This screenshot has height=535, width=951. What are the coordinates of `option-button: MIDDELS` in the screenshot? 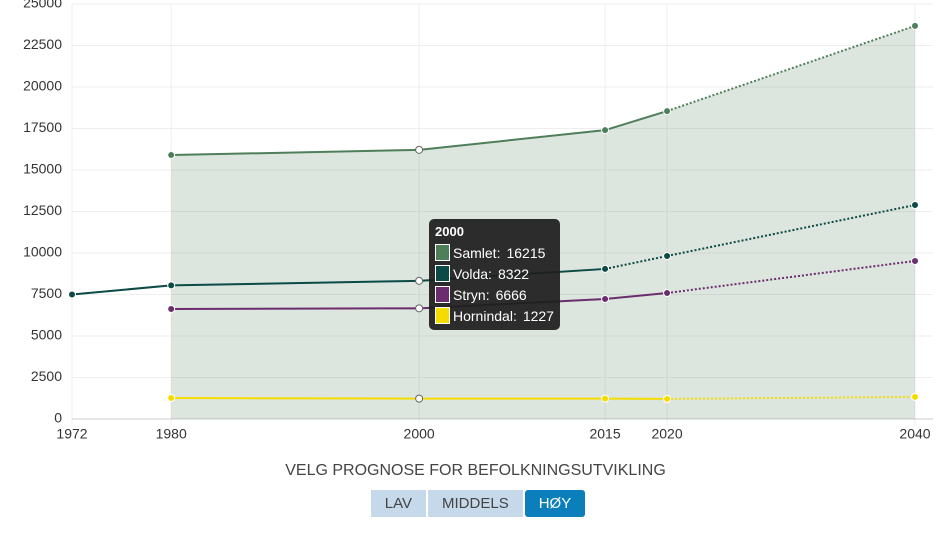 It's located at (475, 503).